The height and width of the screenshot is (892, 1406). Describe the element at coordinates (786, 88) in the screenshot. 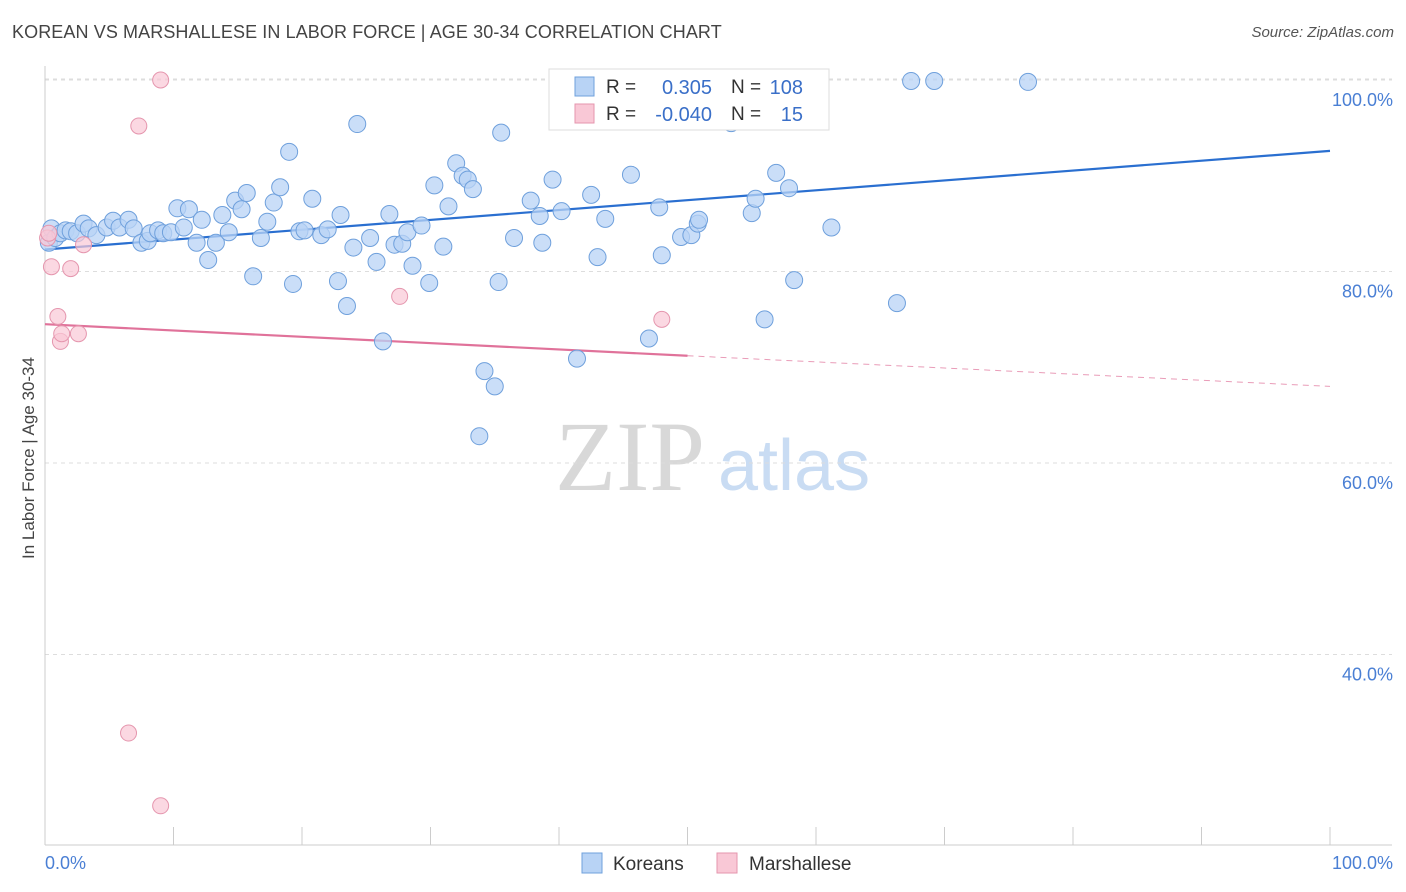

I see `legend-n-value-koreans: 108` at that location.